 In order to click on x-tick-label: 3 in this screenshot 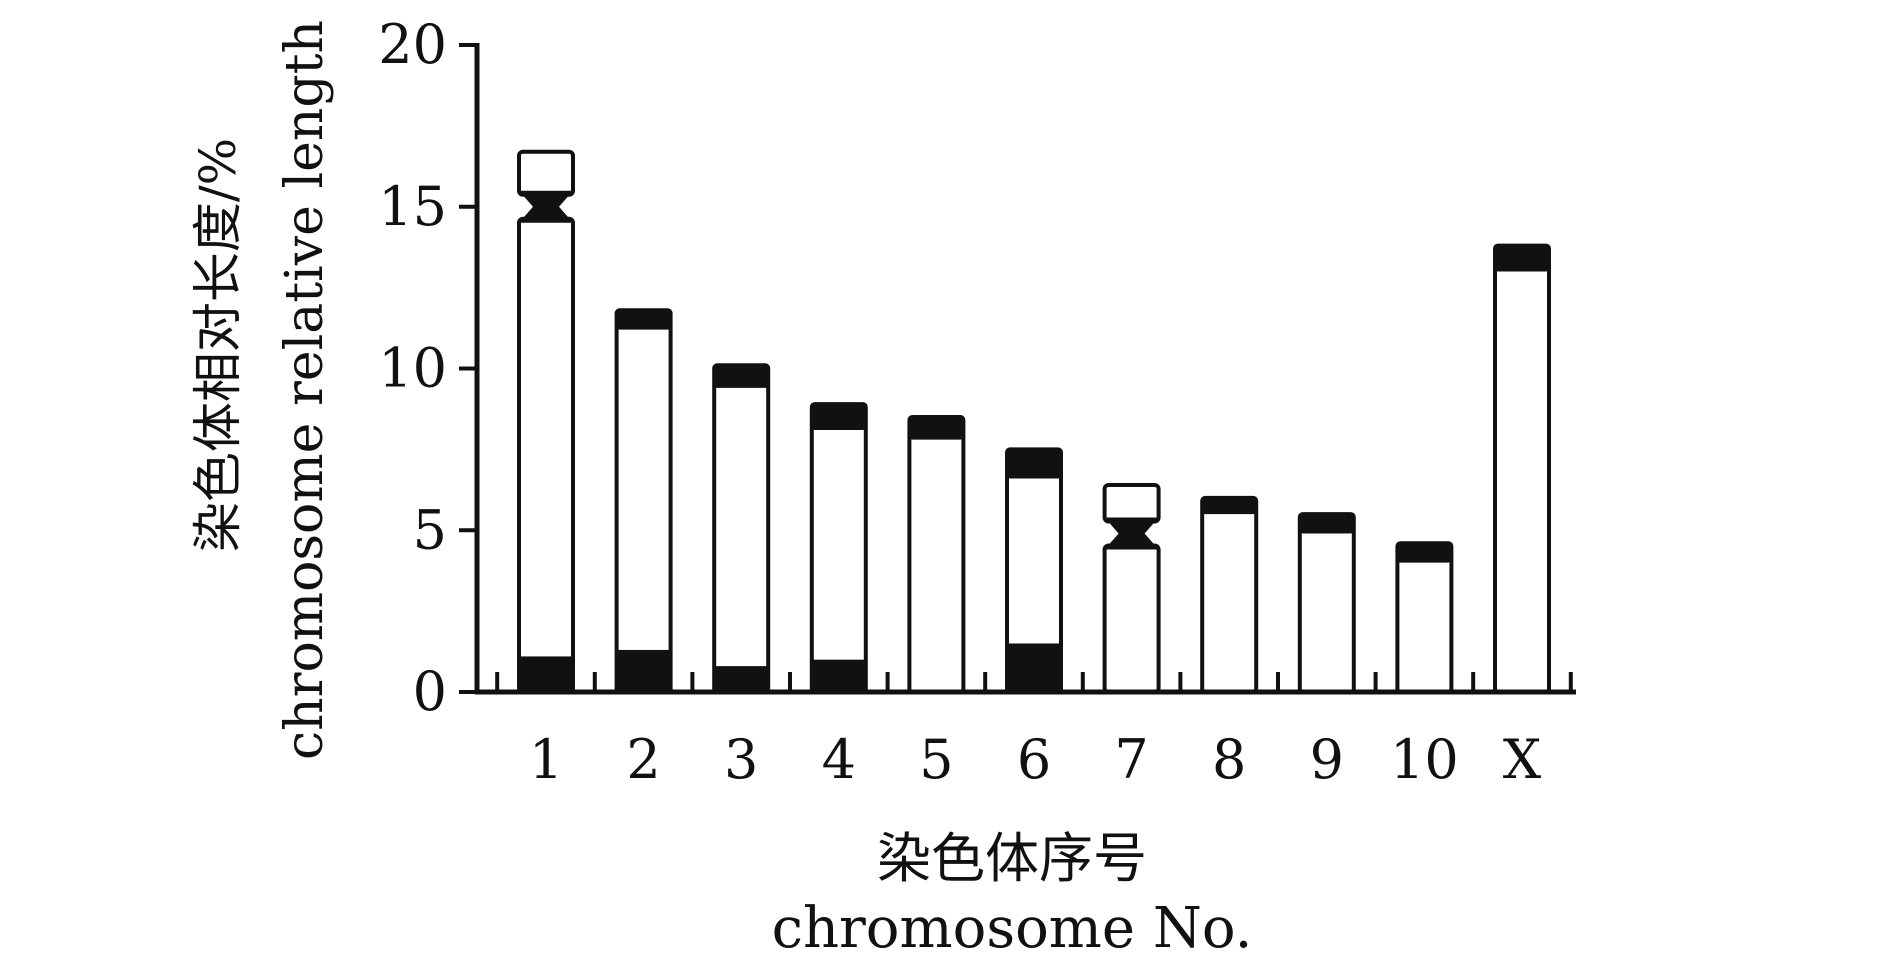, I will do `click(741, 759)`.